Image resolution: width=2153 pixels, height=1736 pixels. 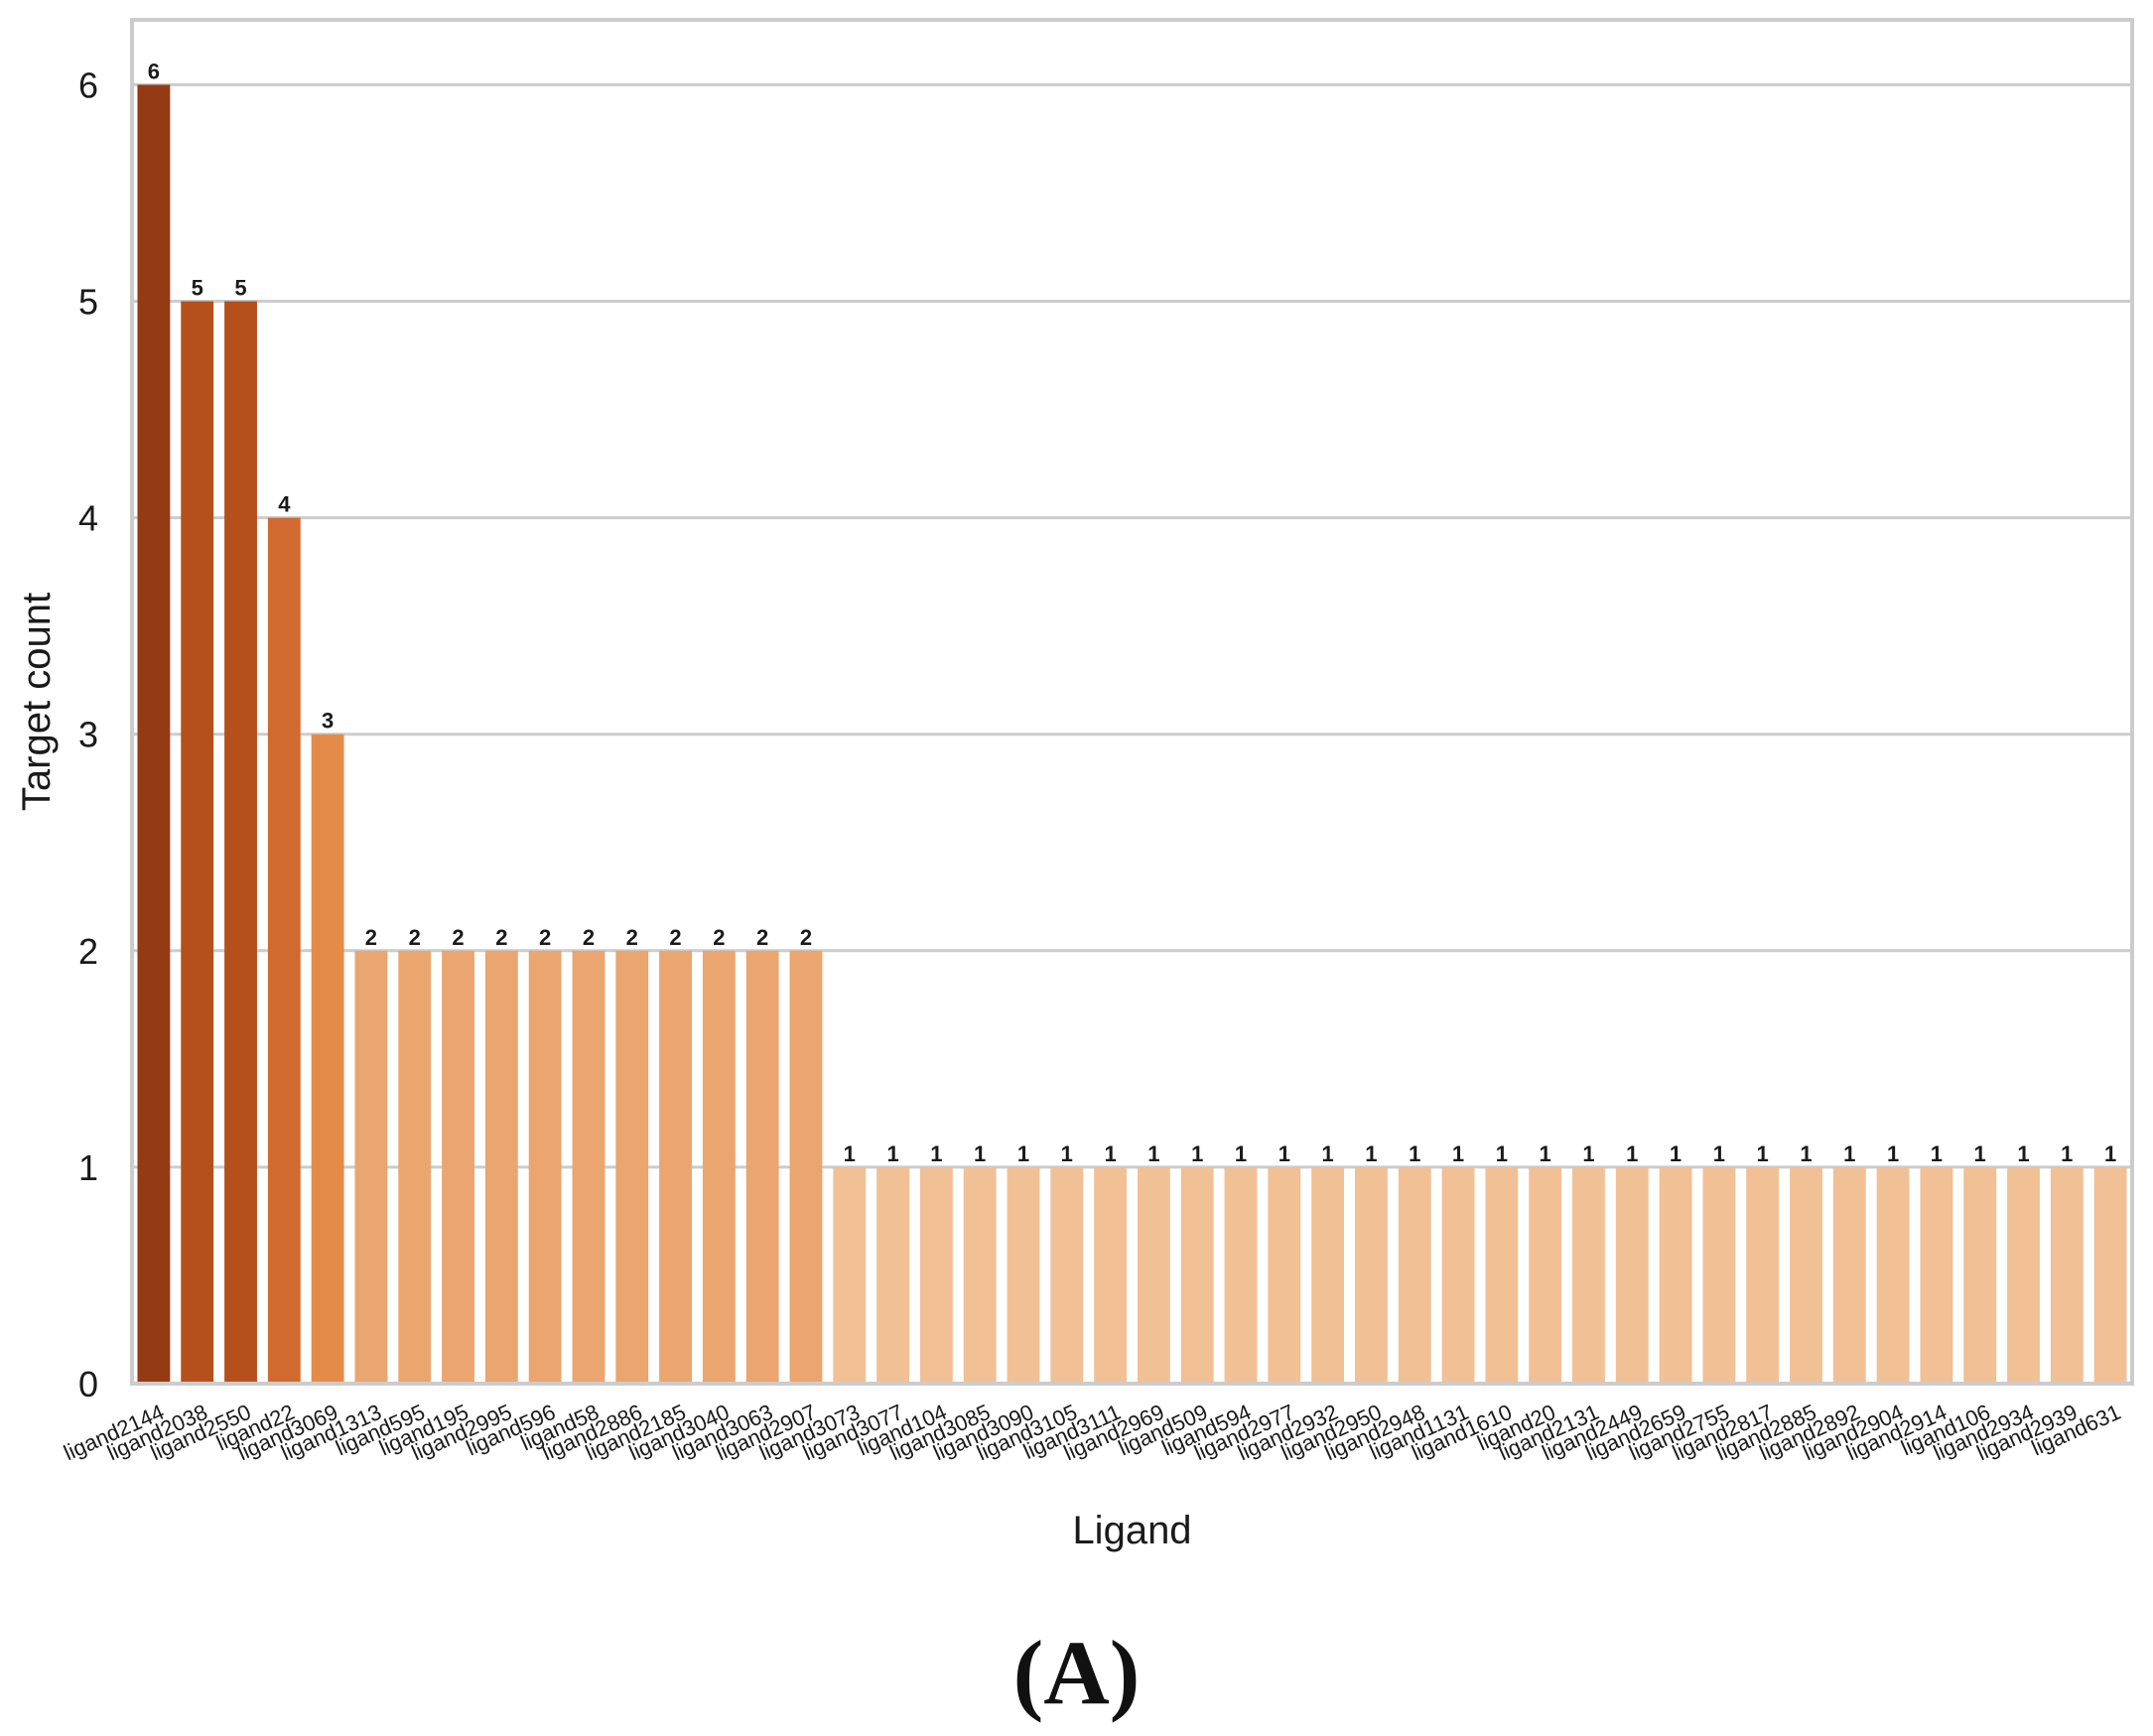 I want to click on figure-caption: (A), so click(x=1076, y=1672).